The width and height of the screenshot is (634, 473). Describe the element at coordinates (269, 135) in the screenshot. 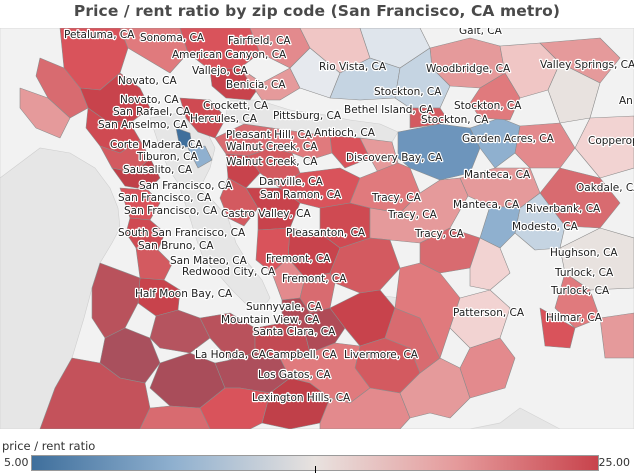

I see `place-label: Pleasant Hill, CA` at that location.